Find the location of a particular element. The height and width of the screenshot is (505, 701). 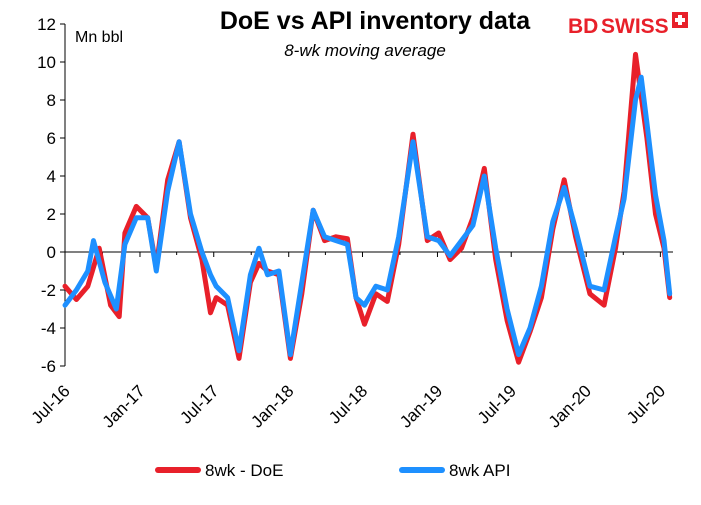

legend: 8wk - DoE 8wk API is located at coordinates (332, 470).